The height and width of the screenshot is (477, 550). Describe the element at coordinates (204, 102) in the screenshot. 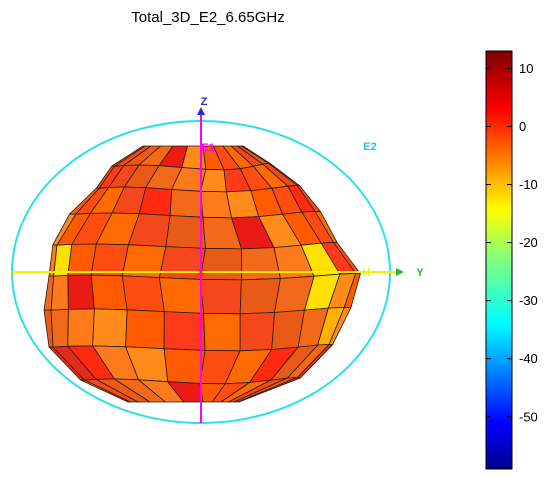

I see `z-axis-label: Z` at that location.